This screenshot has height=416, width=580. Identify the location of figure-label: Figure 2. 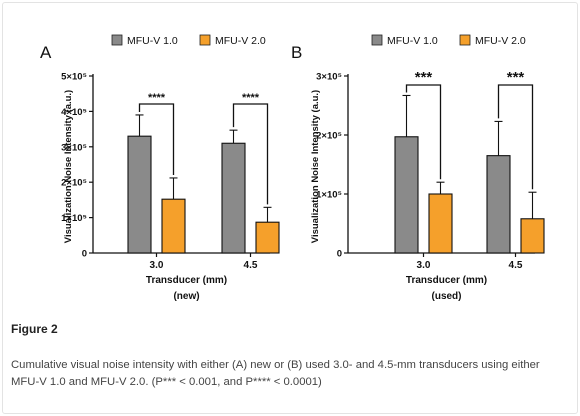
(34, 329).